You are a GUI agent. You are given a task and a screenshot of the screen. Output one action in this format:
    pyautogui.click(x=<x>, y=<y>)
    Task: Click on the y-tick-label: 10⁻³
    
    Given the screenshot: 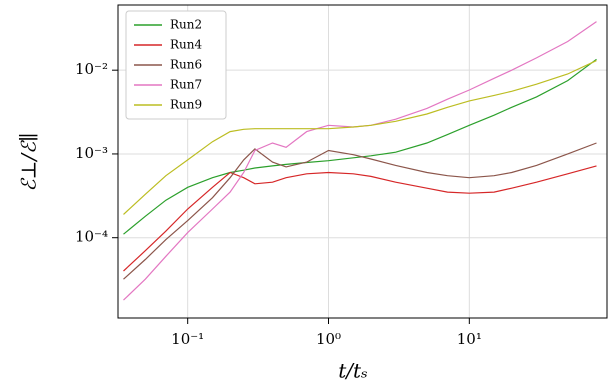 What is the action you would take?
    pyautogui.click(x=91, y=153)
    